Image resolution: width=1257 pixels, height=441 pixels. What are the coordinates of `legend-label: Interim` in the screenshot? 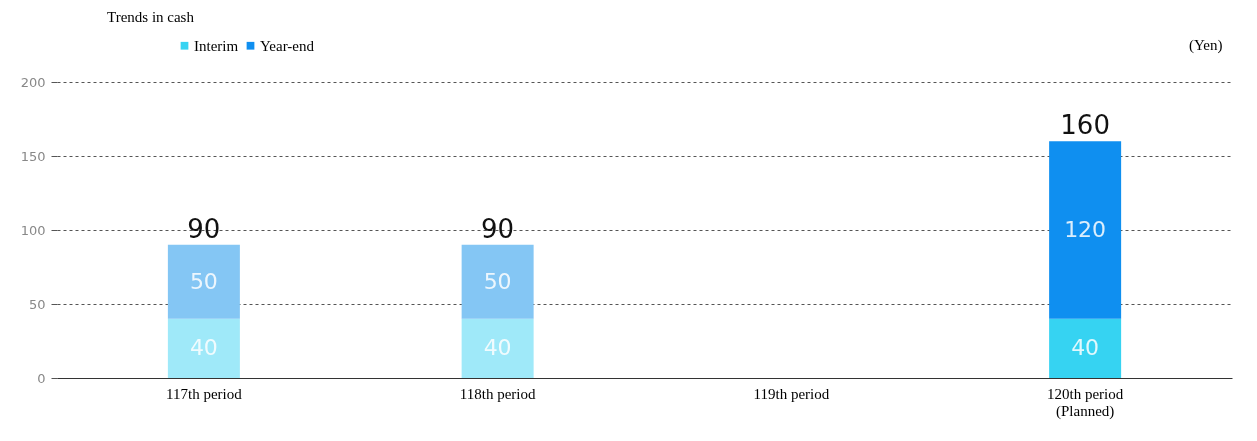 It's located at (216, 45).